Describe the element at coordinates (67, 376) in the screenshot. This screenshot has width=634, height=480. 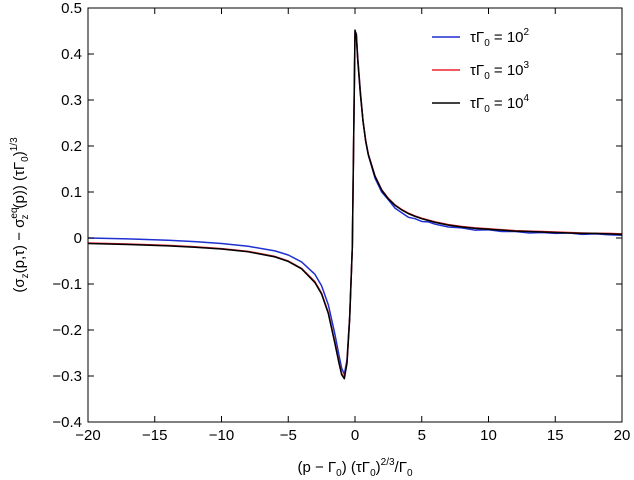
I see `y-tick-label: −0.3` at that location.